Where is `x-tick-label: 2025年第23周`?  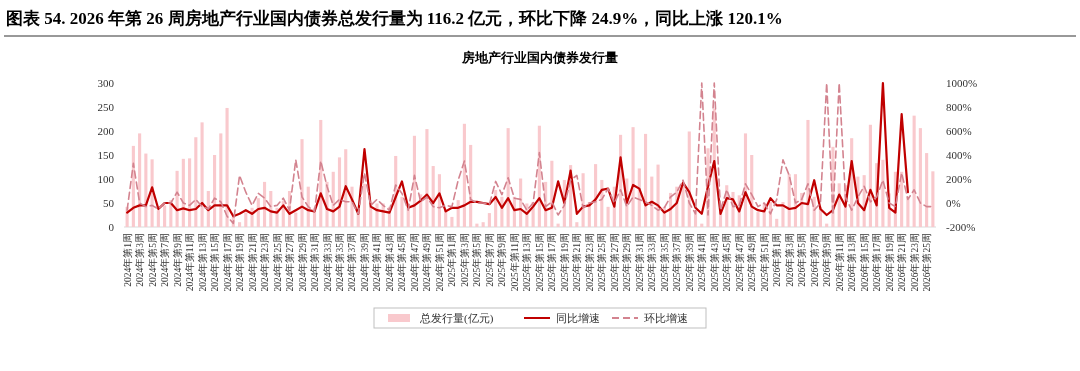
x-tick-label: 2025年第23周 is located at coordinates (589, 262).